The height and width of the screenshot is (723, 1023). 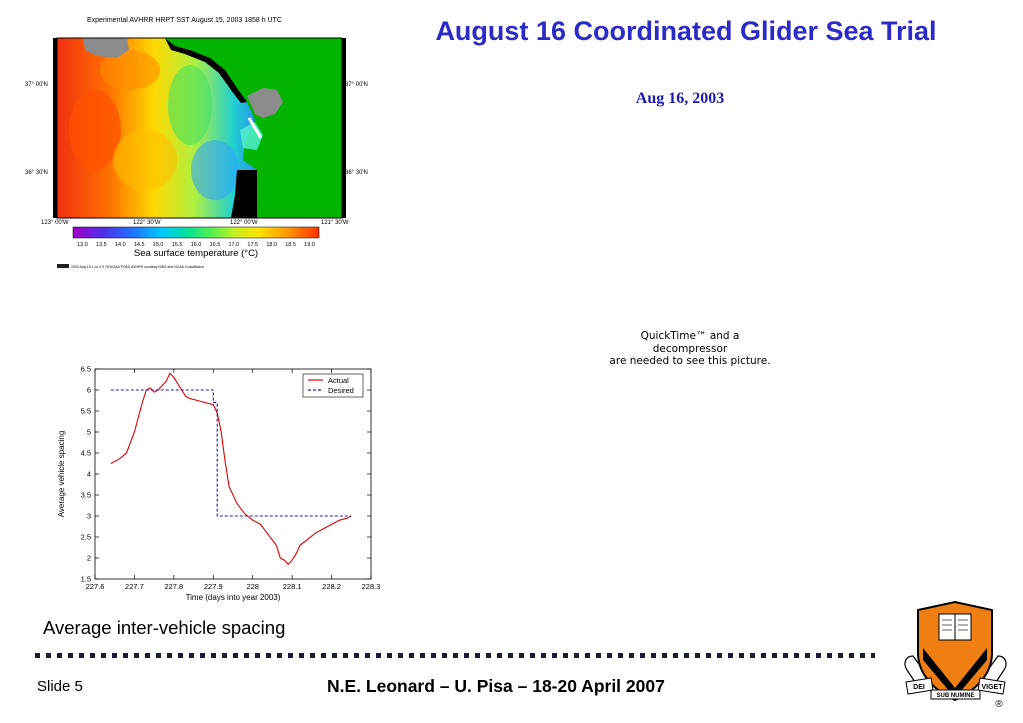 I want to click on lon-label: 122° 30'W, so click(x=147, y=223).